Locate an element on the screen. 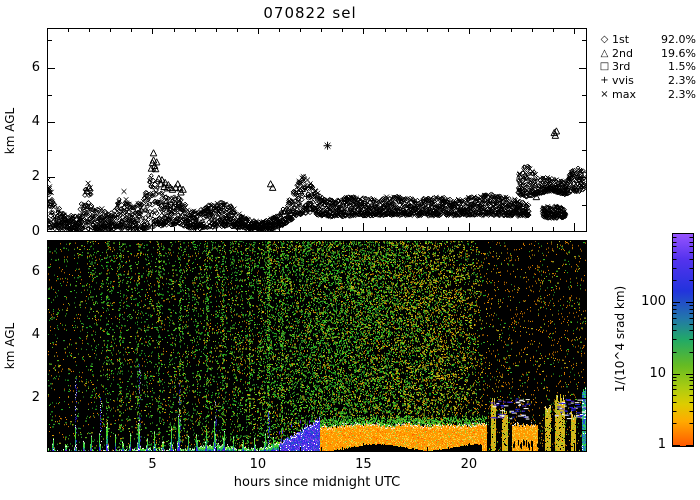 The height and width of the screenshot is (500, 700). legend-item-label: vvis is located at coordinates (623, 81).